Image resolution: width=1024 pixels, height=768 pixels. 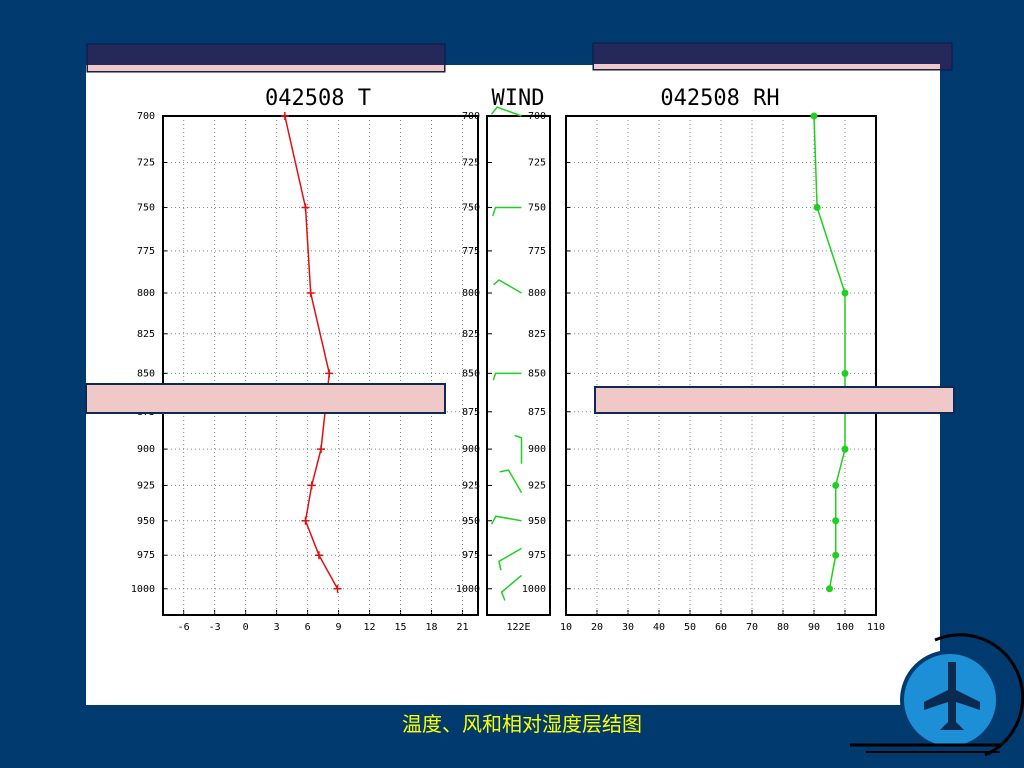 I want to click on band-right, so click(x=774, y=400).